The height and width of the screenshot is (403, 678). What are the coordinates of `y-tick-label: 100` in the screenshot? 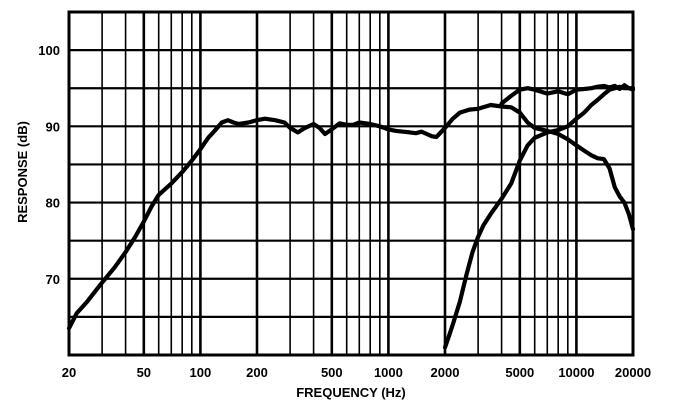 It's located at (49, 50).